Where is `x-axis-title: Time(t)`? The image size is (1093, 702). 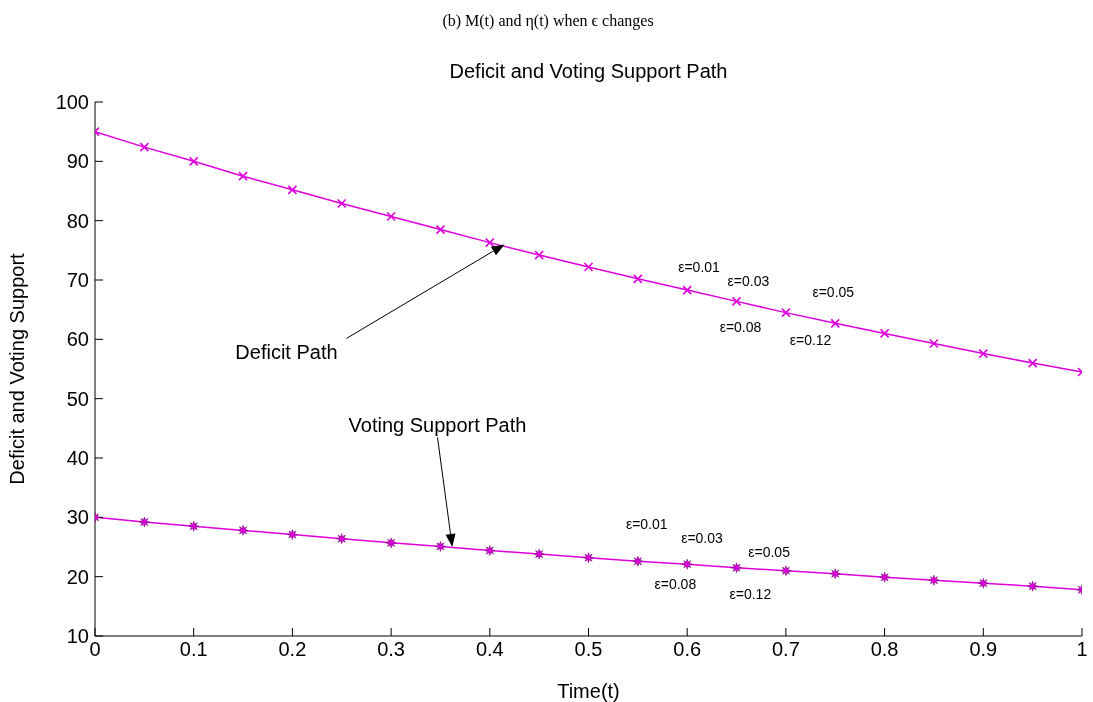
x-axis-title: Time(t) is located at coordinates (588, 691).